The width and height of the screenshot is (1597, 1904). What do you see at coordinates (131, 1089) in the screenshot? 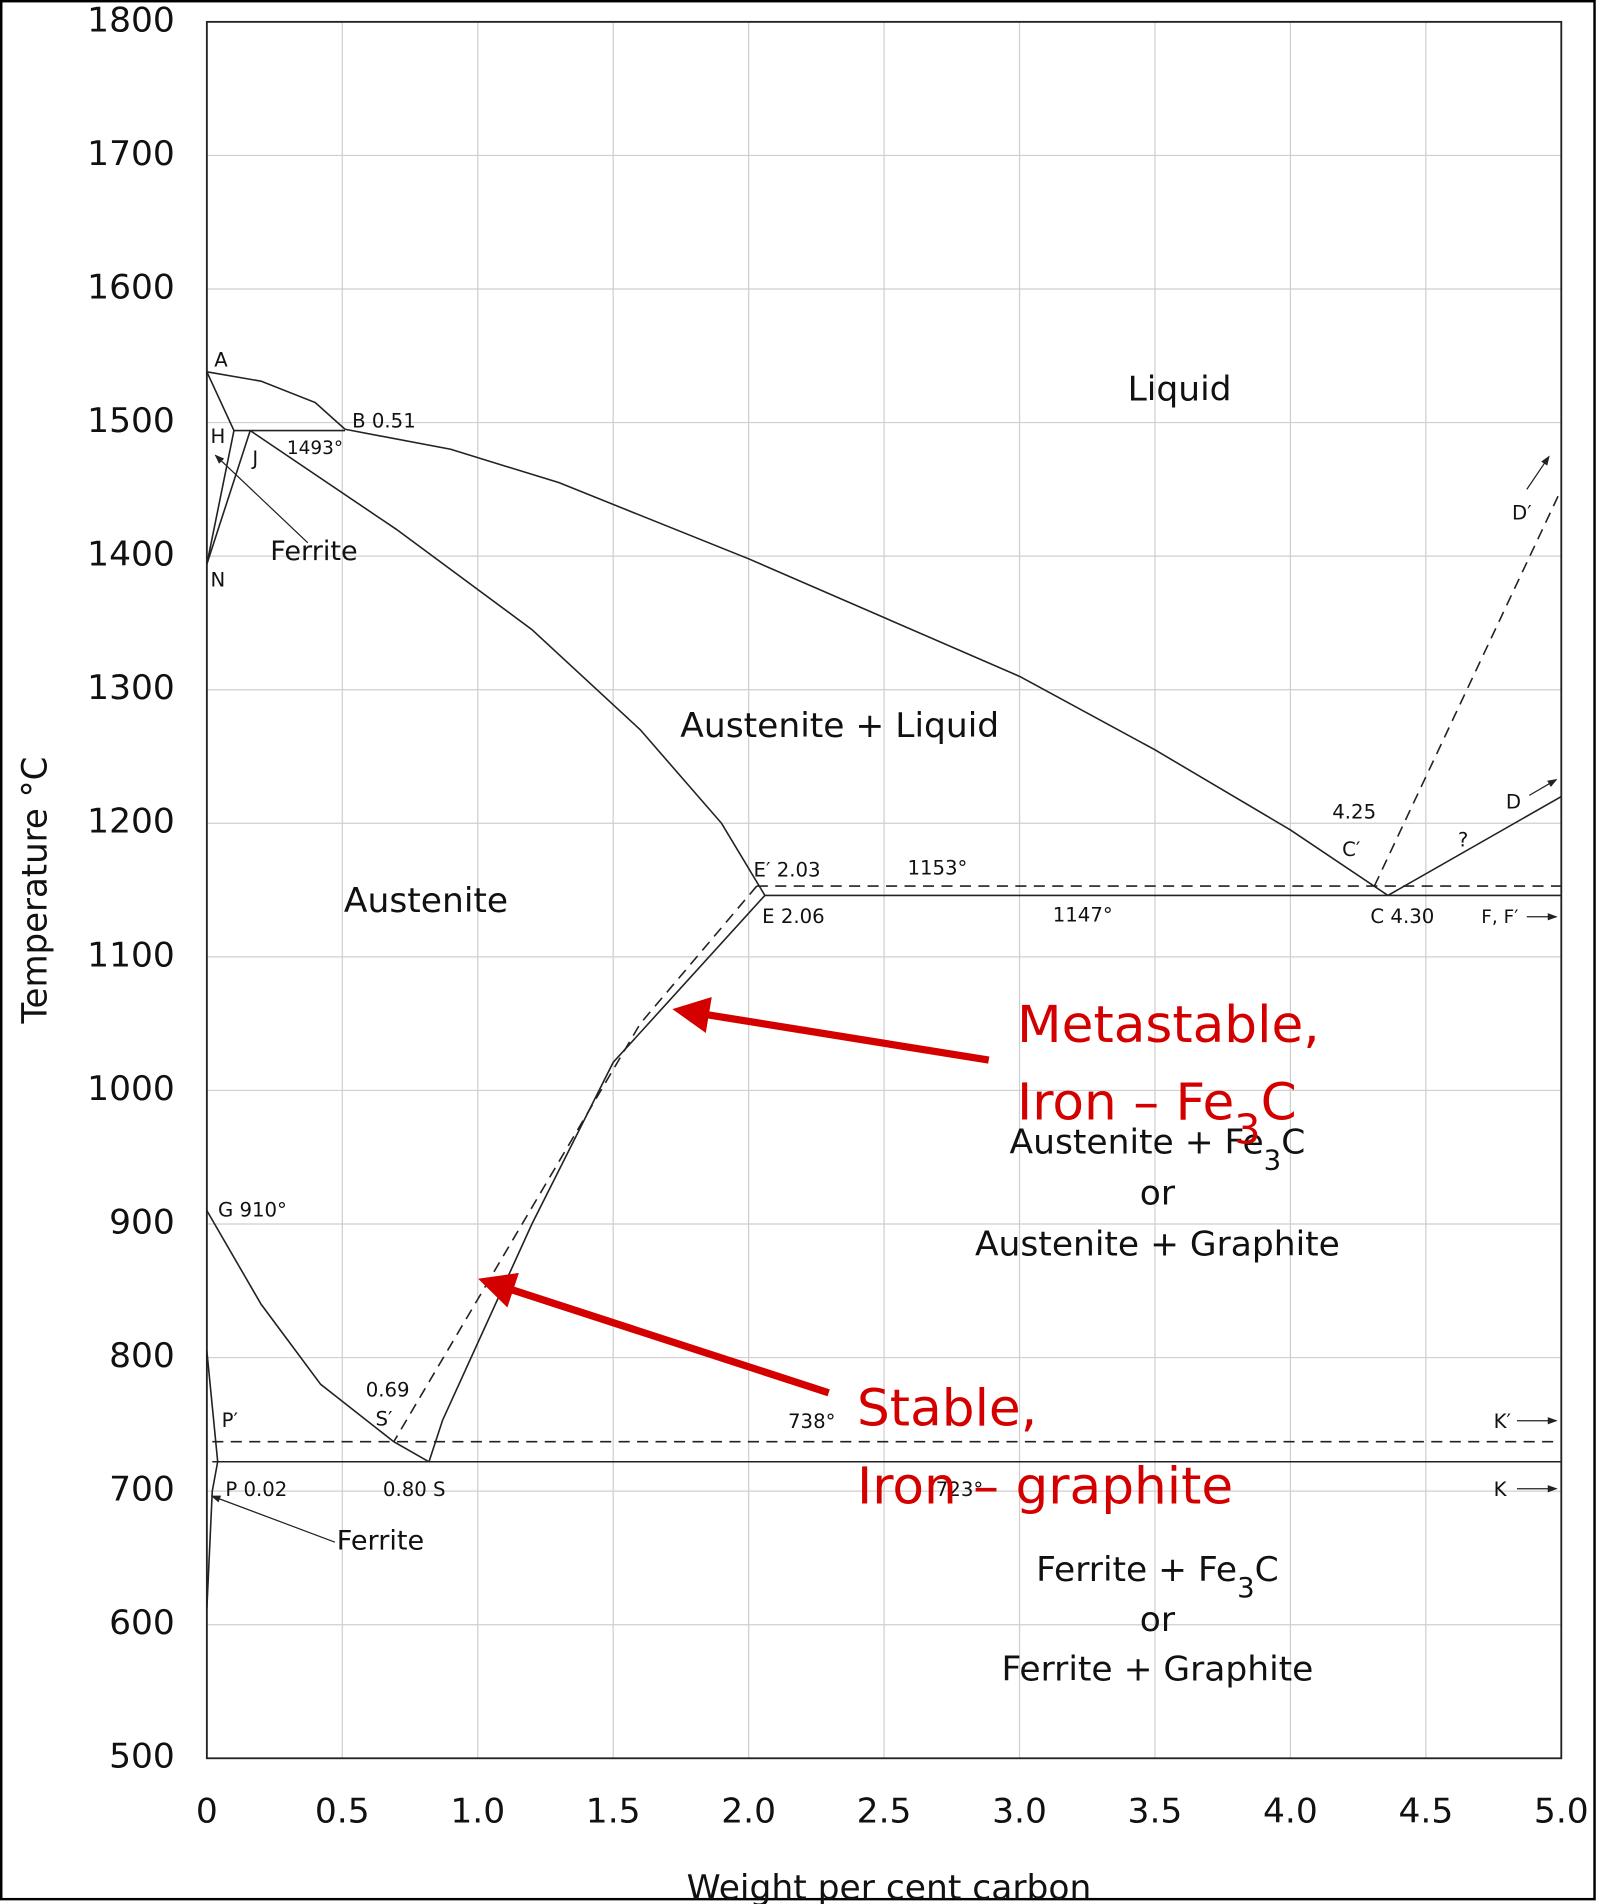
I see `y-tick-label: 1000` at bounding box center [131, 1089].